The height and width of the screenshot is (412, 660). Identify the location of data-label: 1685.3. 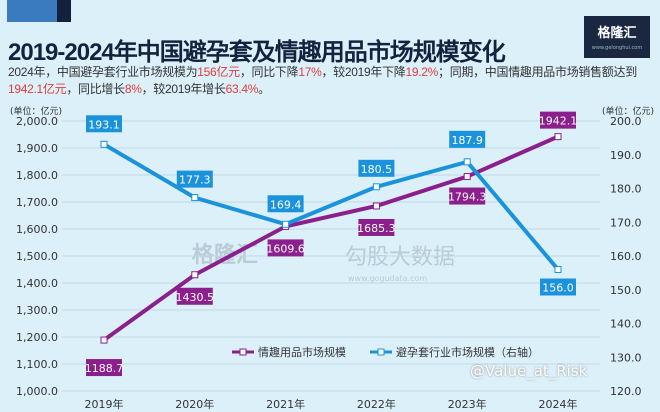
(376, 228).